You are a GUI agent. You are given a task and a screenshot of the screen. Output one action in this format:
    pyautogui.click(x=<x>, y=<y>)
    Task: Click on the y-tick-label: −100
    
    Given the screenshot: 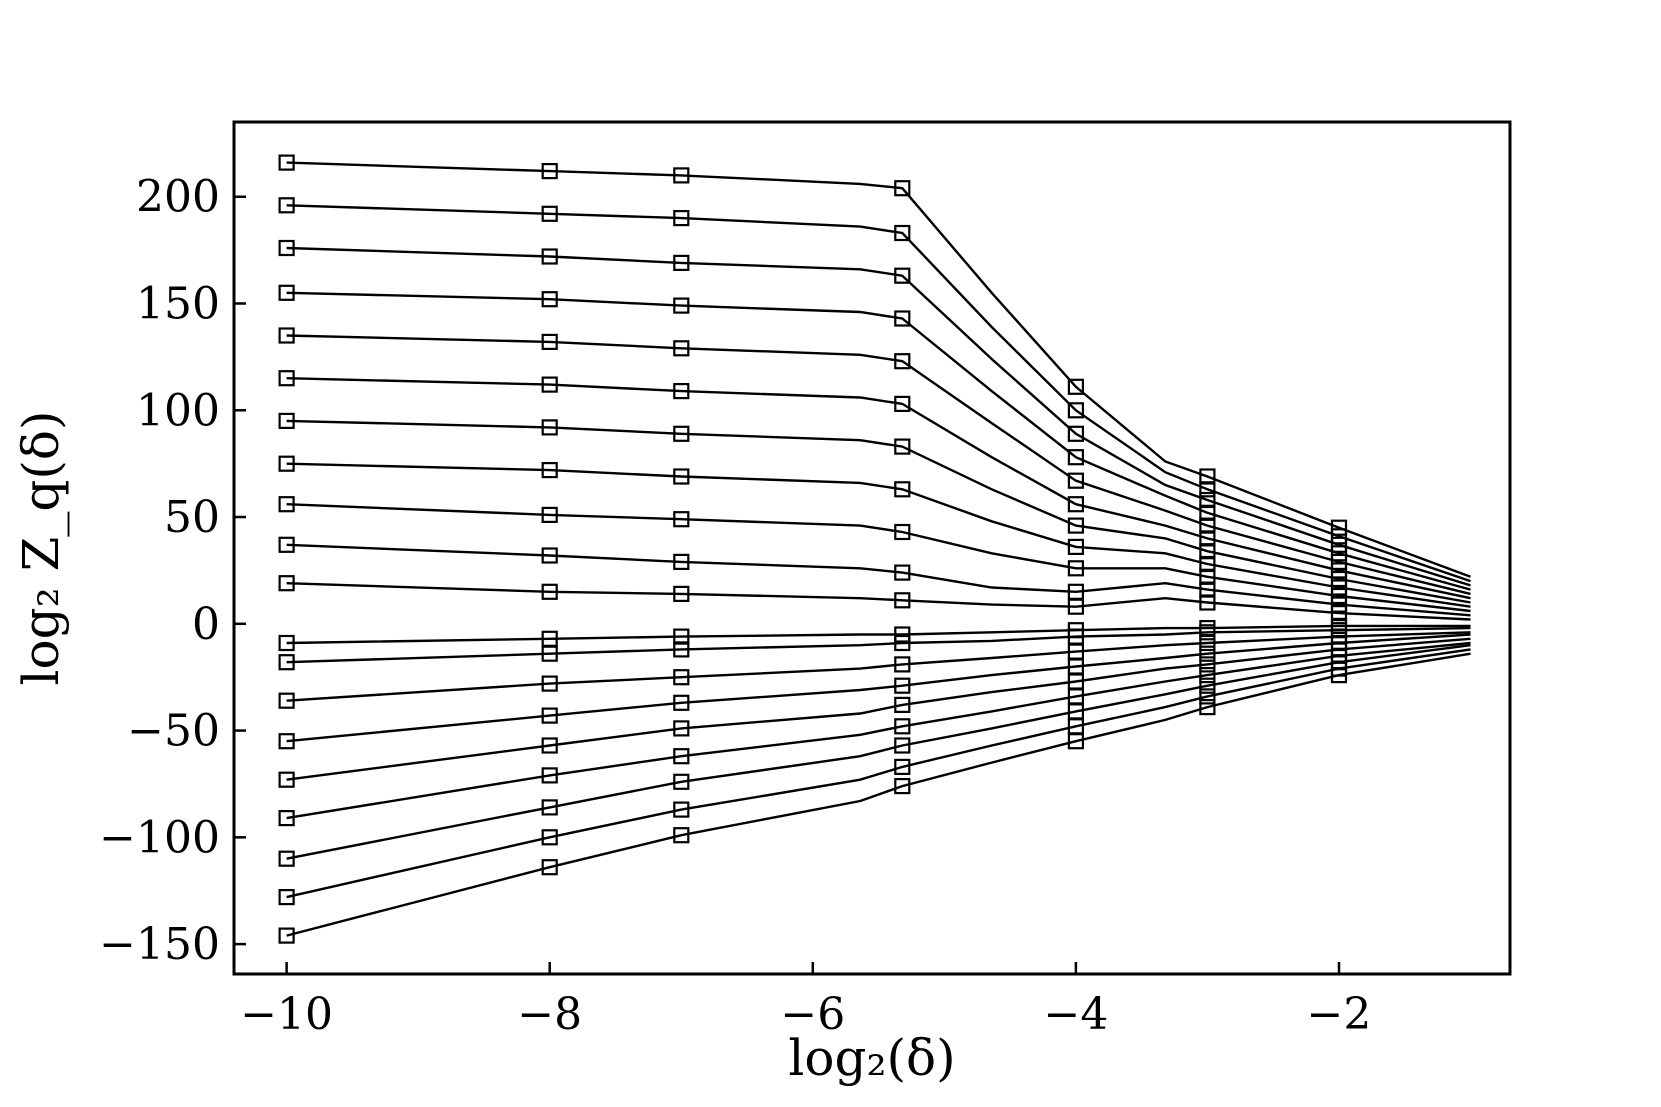 What is the action you would take?
    pyautogui.click(x=159, y=837)
    